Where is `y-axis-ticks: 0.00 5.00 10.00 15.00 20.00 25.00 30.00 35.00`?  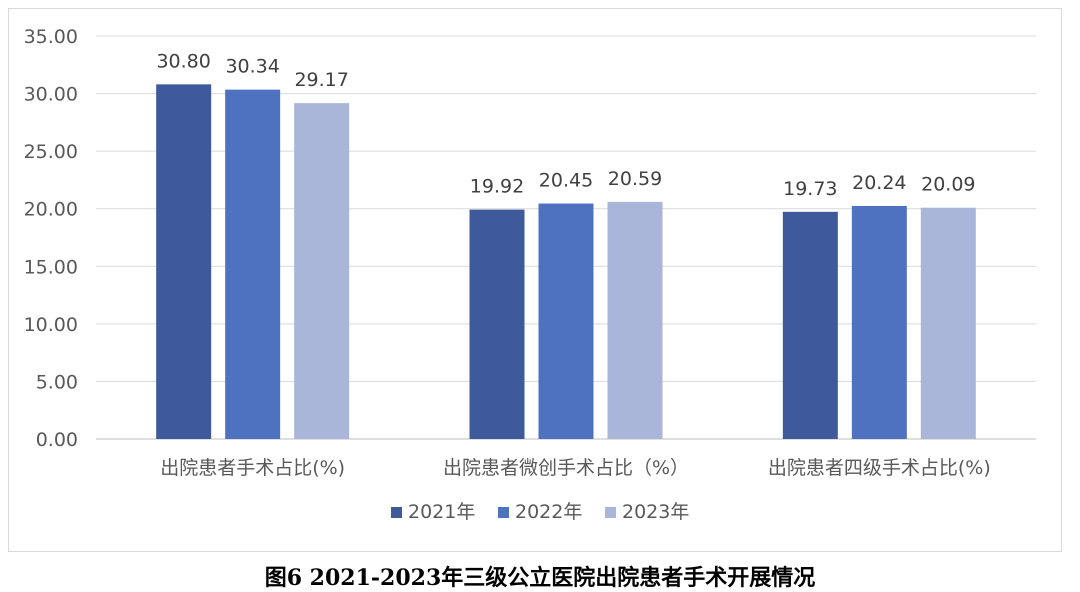 y-axis-ticks: 0.00 5.00 10.00 15.00 20.00 25.00 30.00 35.00 is located at coordinates (51, 238).